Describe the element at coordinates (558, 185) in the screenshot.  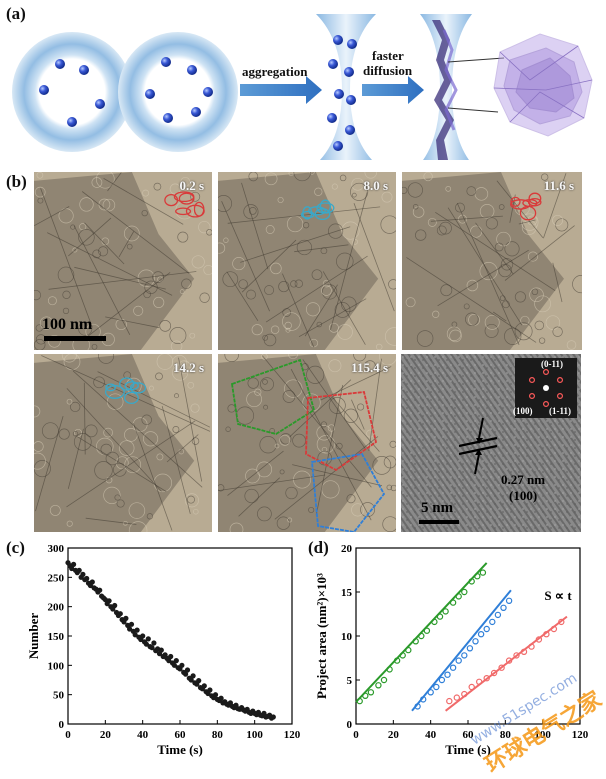
I see `tem-timestamp: 11.6 s` at that location.